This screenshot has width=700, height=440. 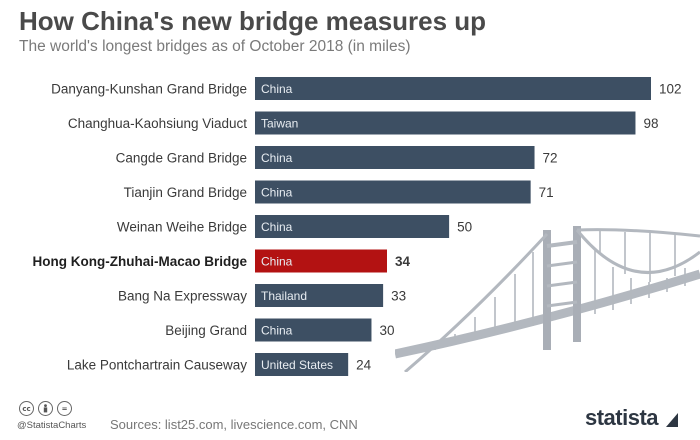 What do you see at coordinates (547, 299) in the screenshot?
I see `bridge-illustration` at bounding box center [547, 299].